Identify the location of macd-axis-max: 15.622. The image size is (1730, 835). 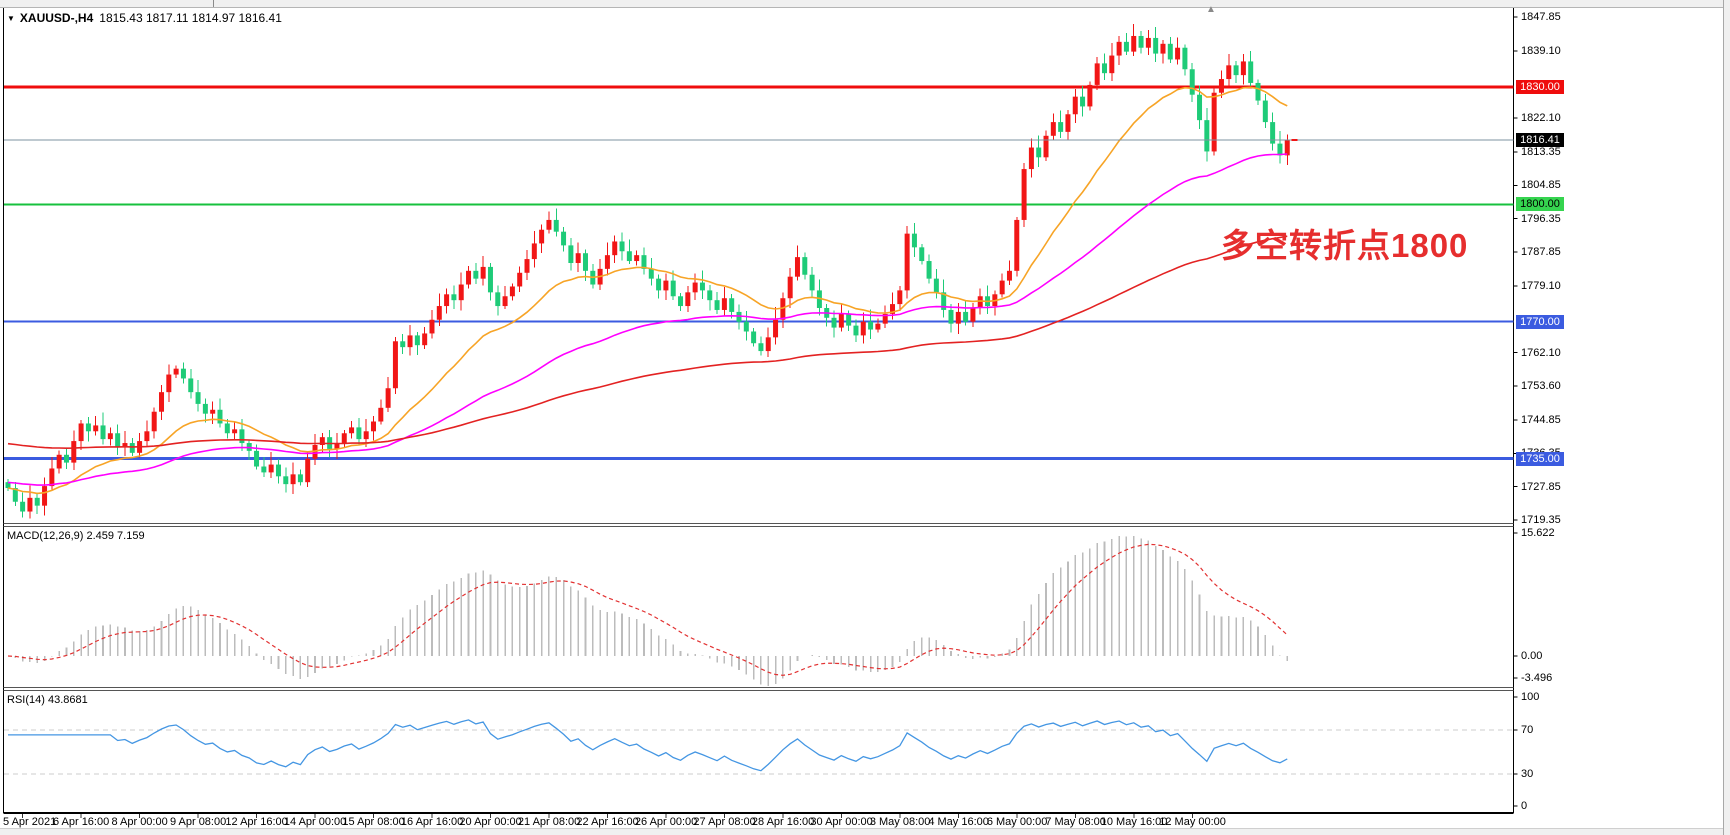
(1538, 533).